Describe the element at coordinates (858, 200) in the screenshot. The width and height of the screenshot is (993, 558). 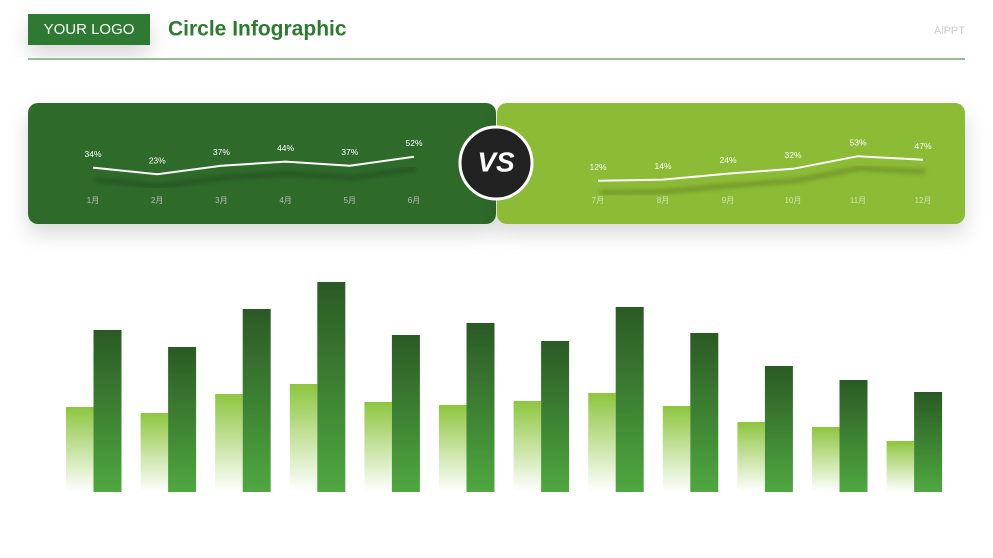
I see `x-tick-label: 11月` at that location.